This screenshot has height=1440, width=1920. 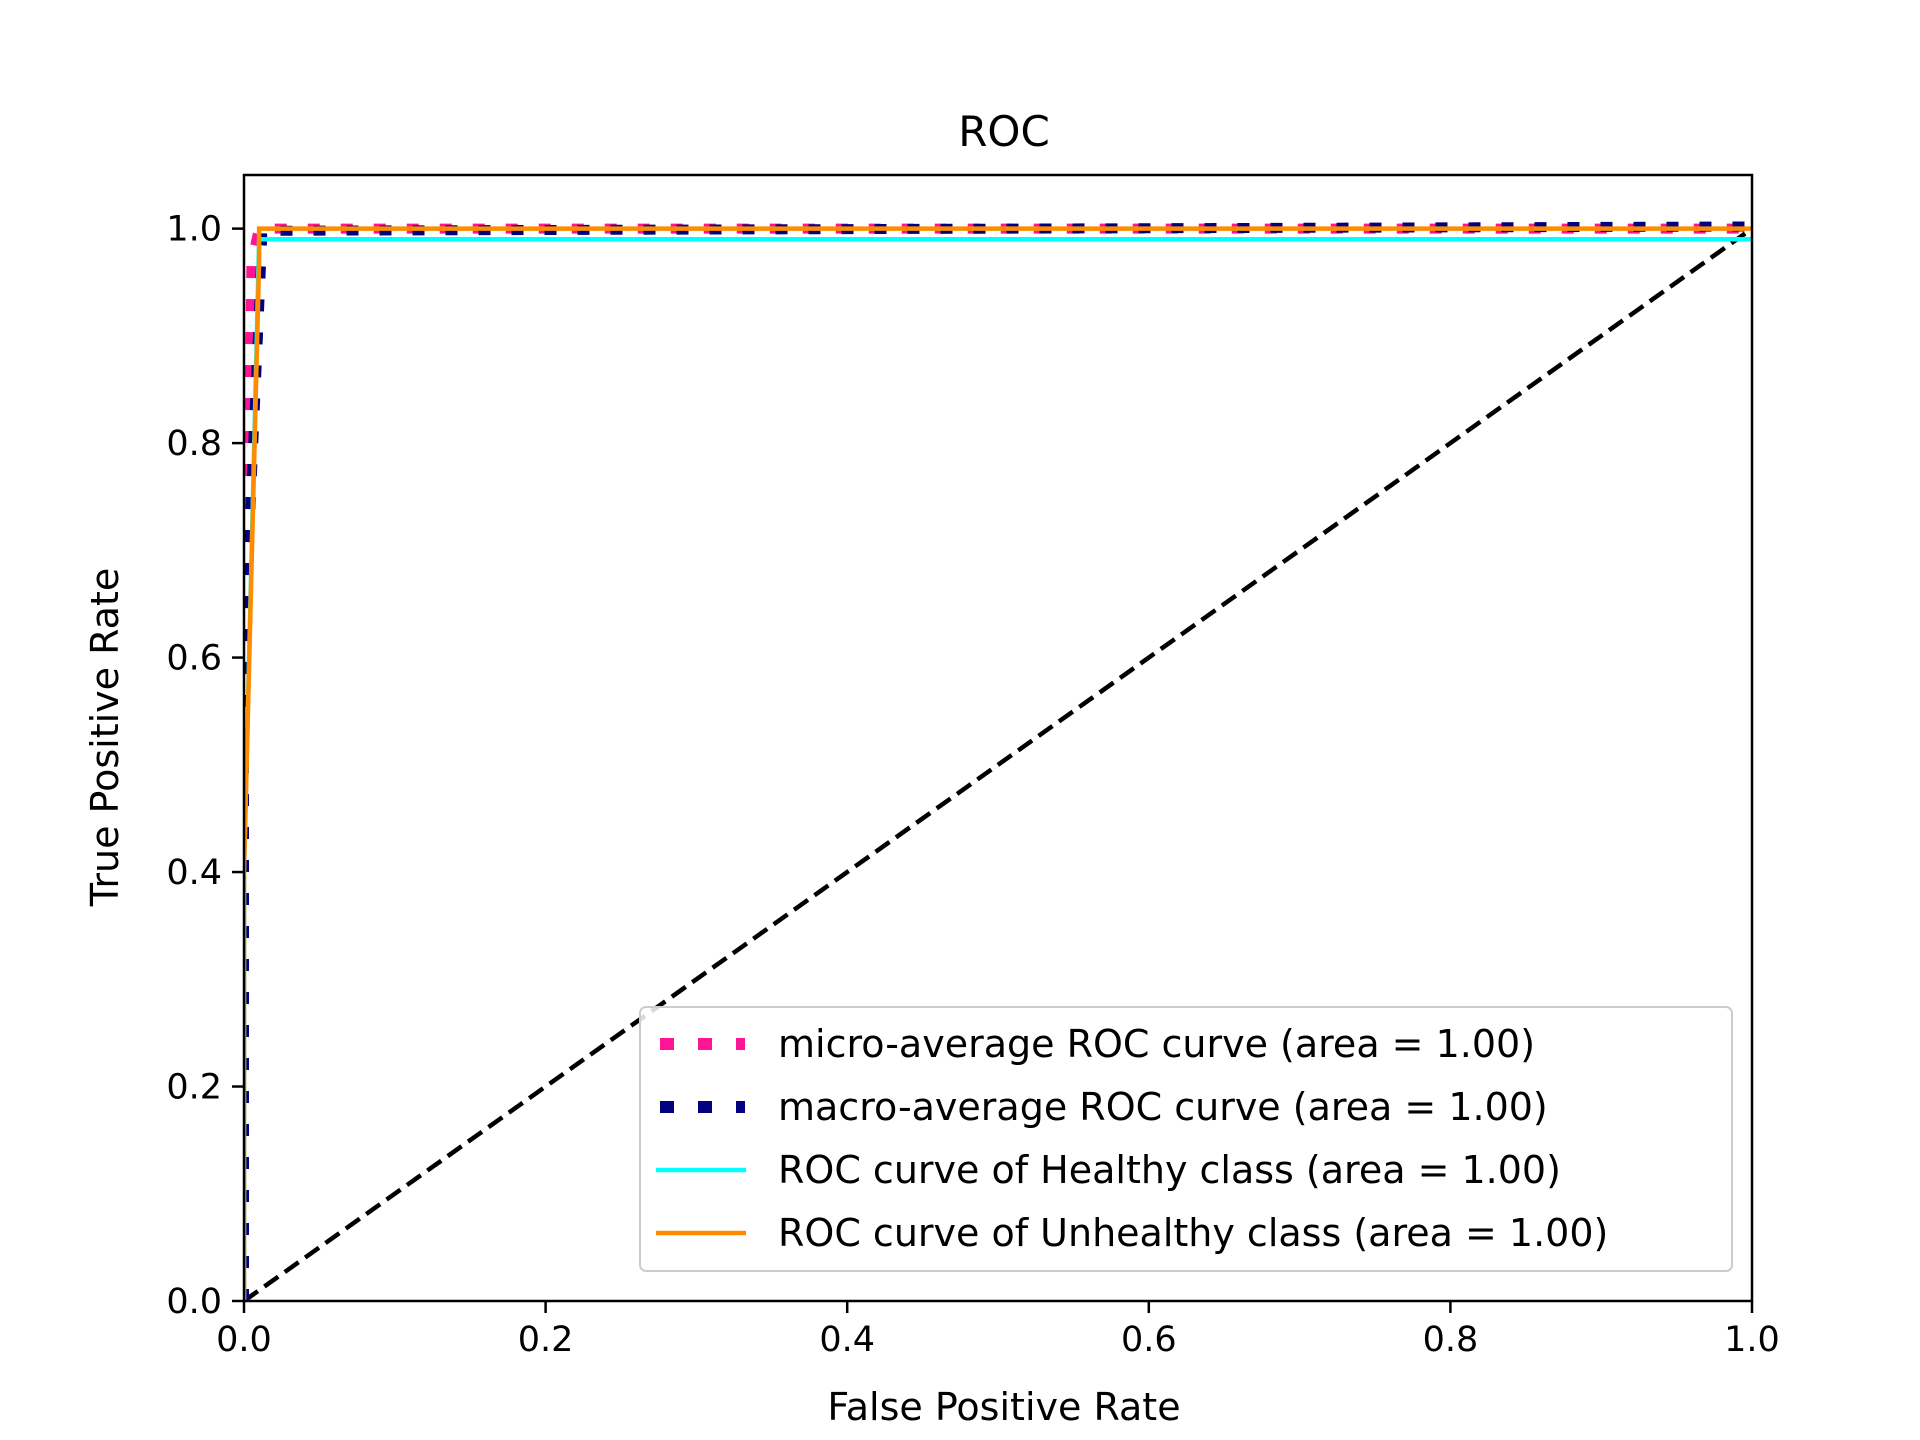 I want to click on y-tick-label: 0.6, so click(x=194, y=659).